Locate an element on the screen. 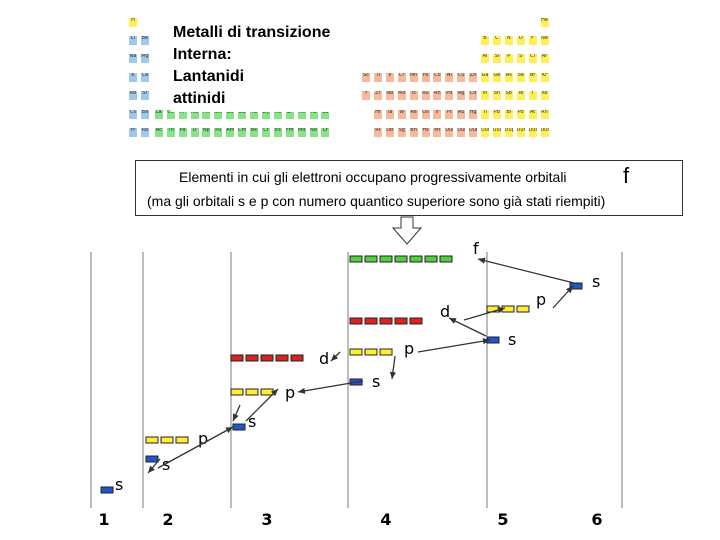 The image size is (720, 540). element-cell: Pu is located at coordinates (218, 132).